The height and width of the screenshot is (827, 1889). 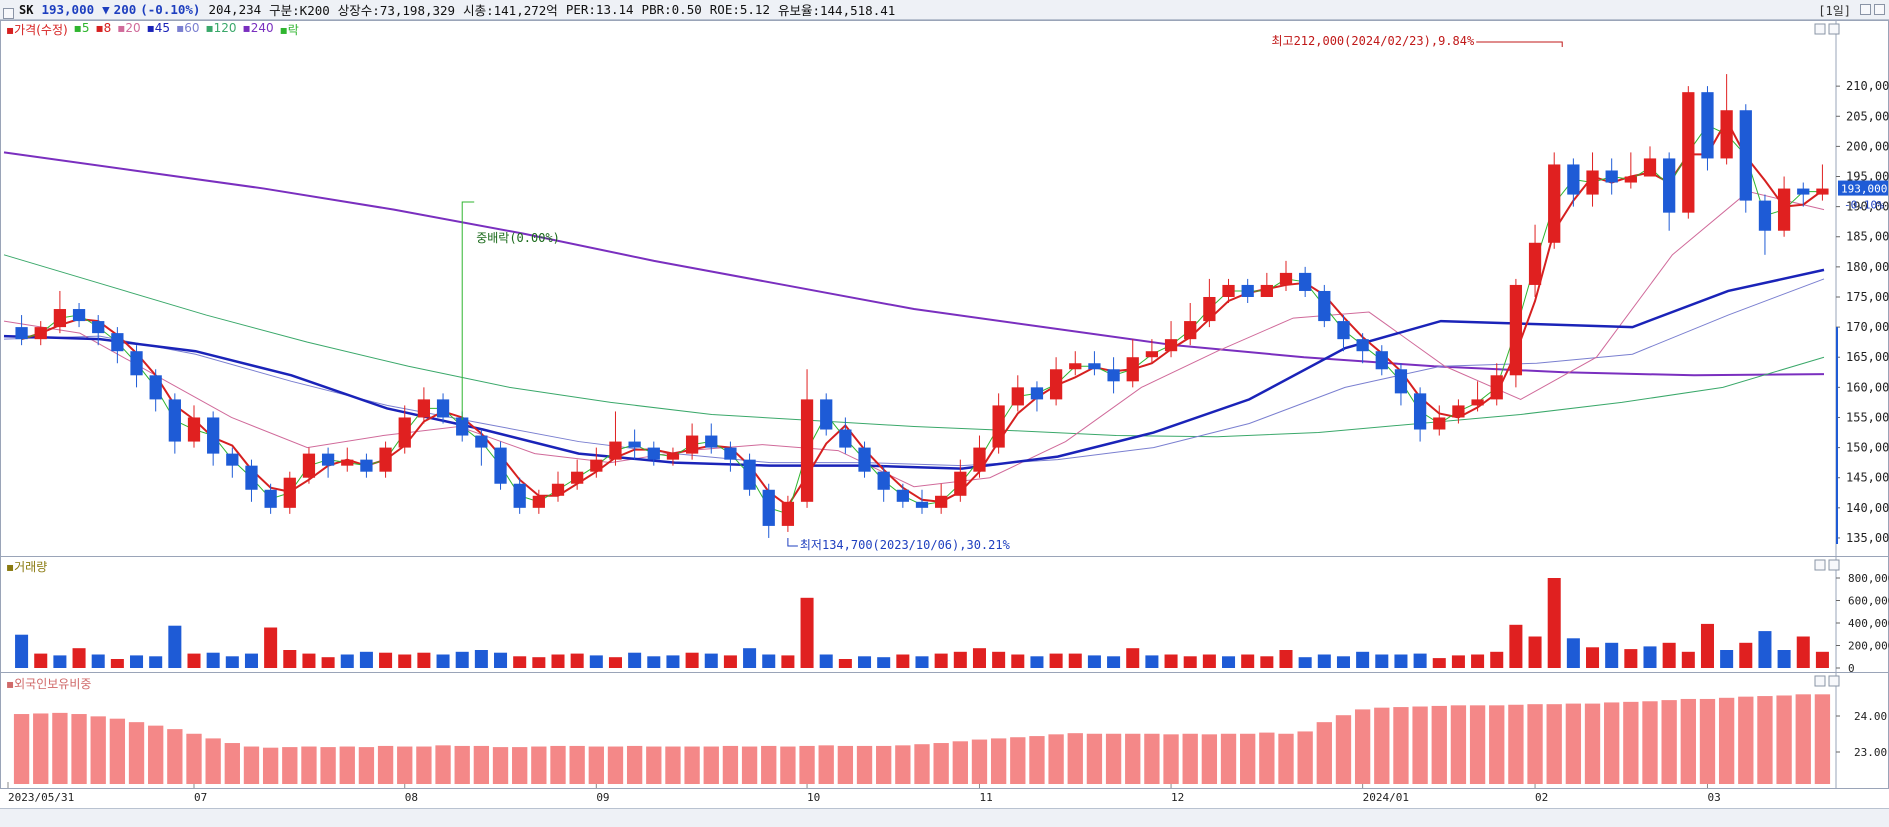 I want to click on low-annotation: 최저134,700(2023/10/06),30.21%, so click(x=905, y=545).